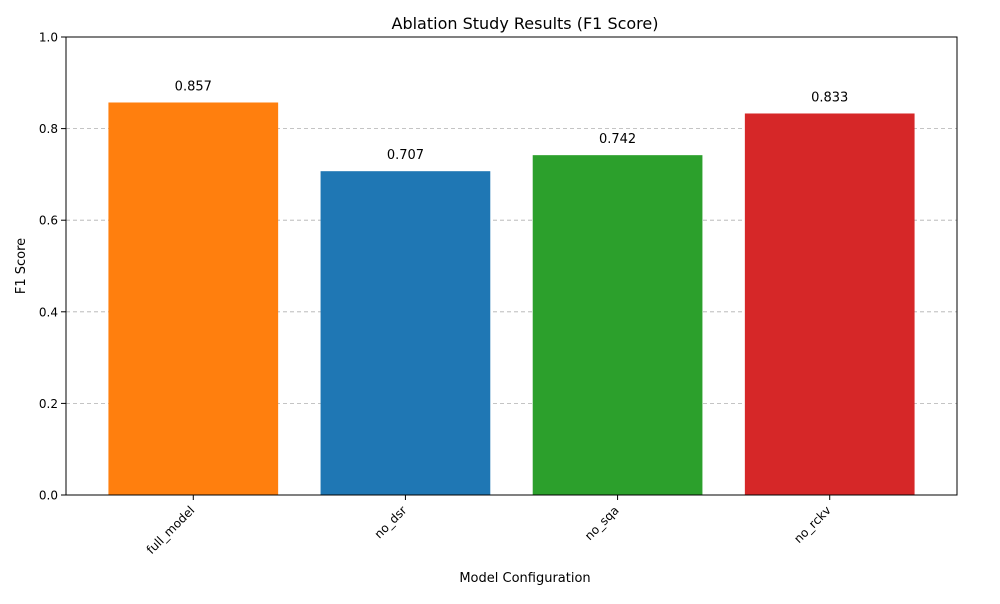  Describe the element at coordinates (48, 38) in the screenshot. I see `y-tick-label: 1.0` at that location.